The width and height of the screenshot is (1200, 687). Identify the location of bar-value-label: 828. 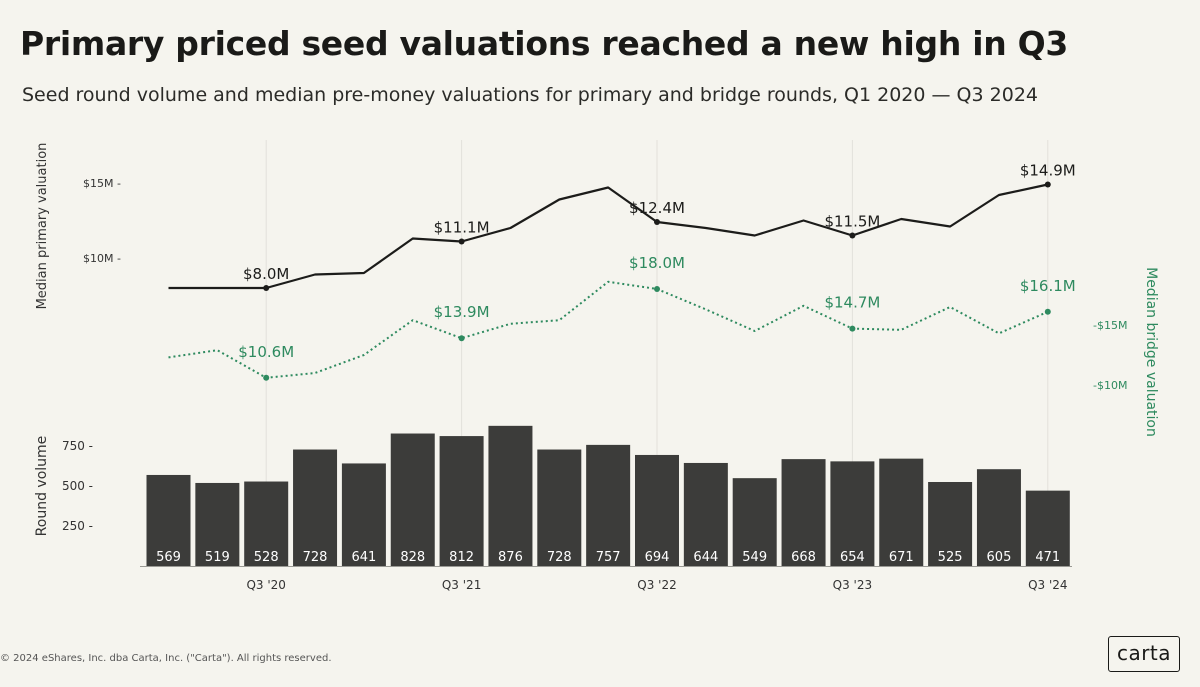
(412, 557).